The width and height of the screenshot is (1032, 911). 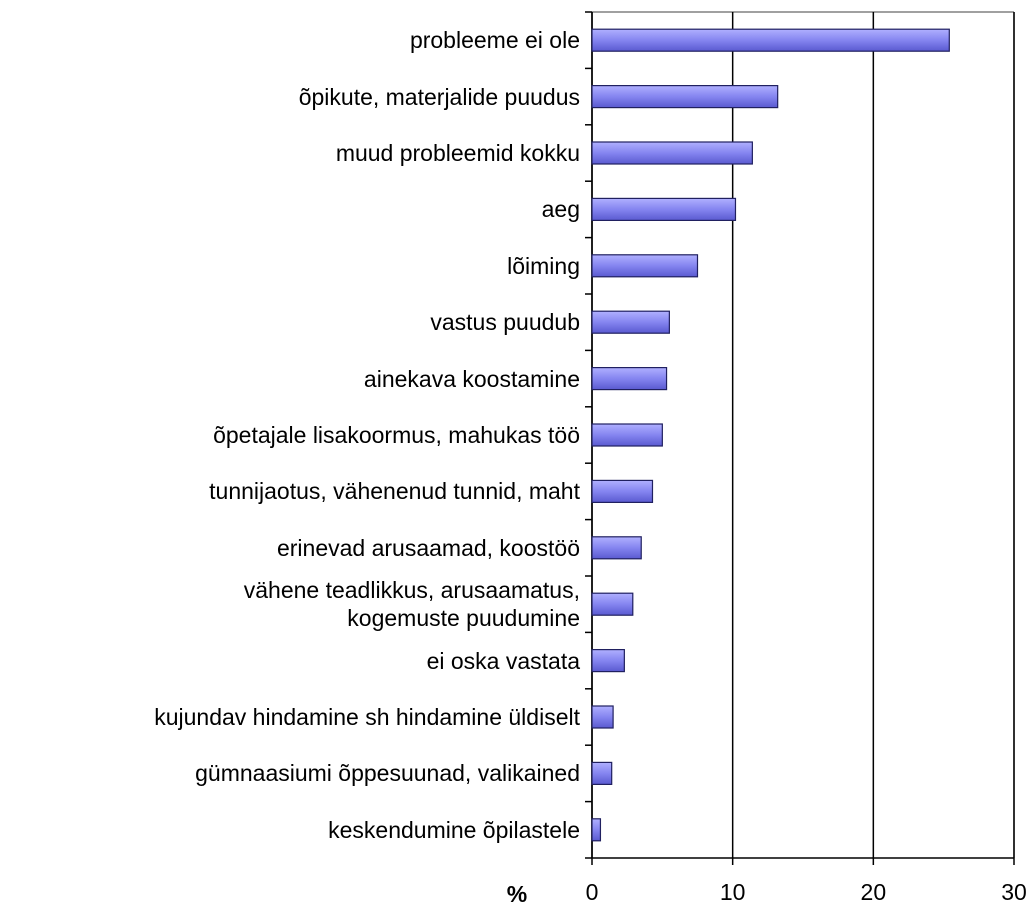 What do you see at coordinates (454, 829) in the screenshot?
I see `y-tick-label: keskendumine õpilastele` at bounding box center [454, 829].